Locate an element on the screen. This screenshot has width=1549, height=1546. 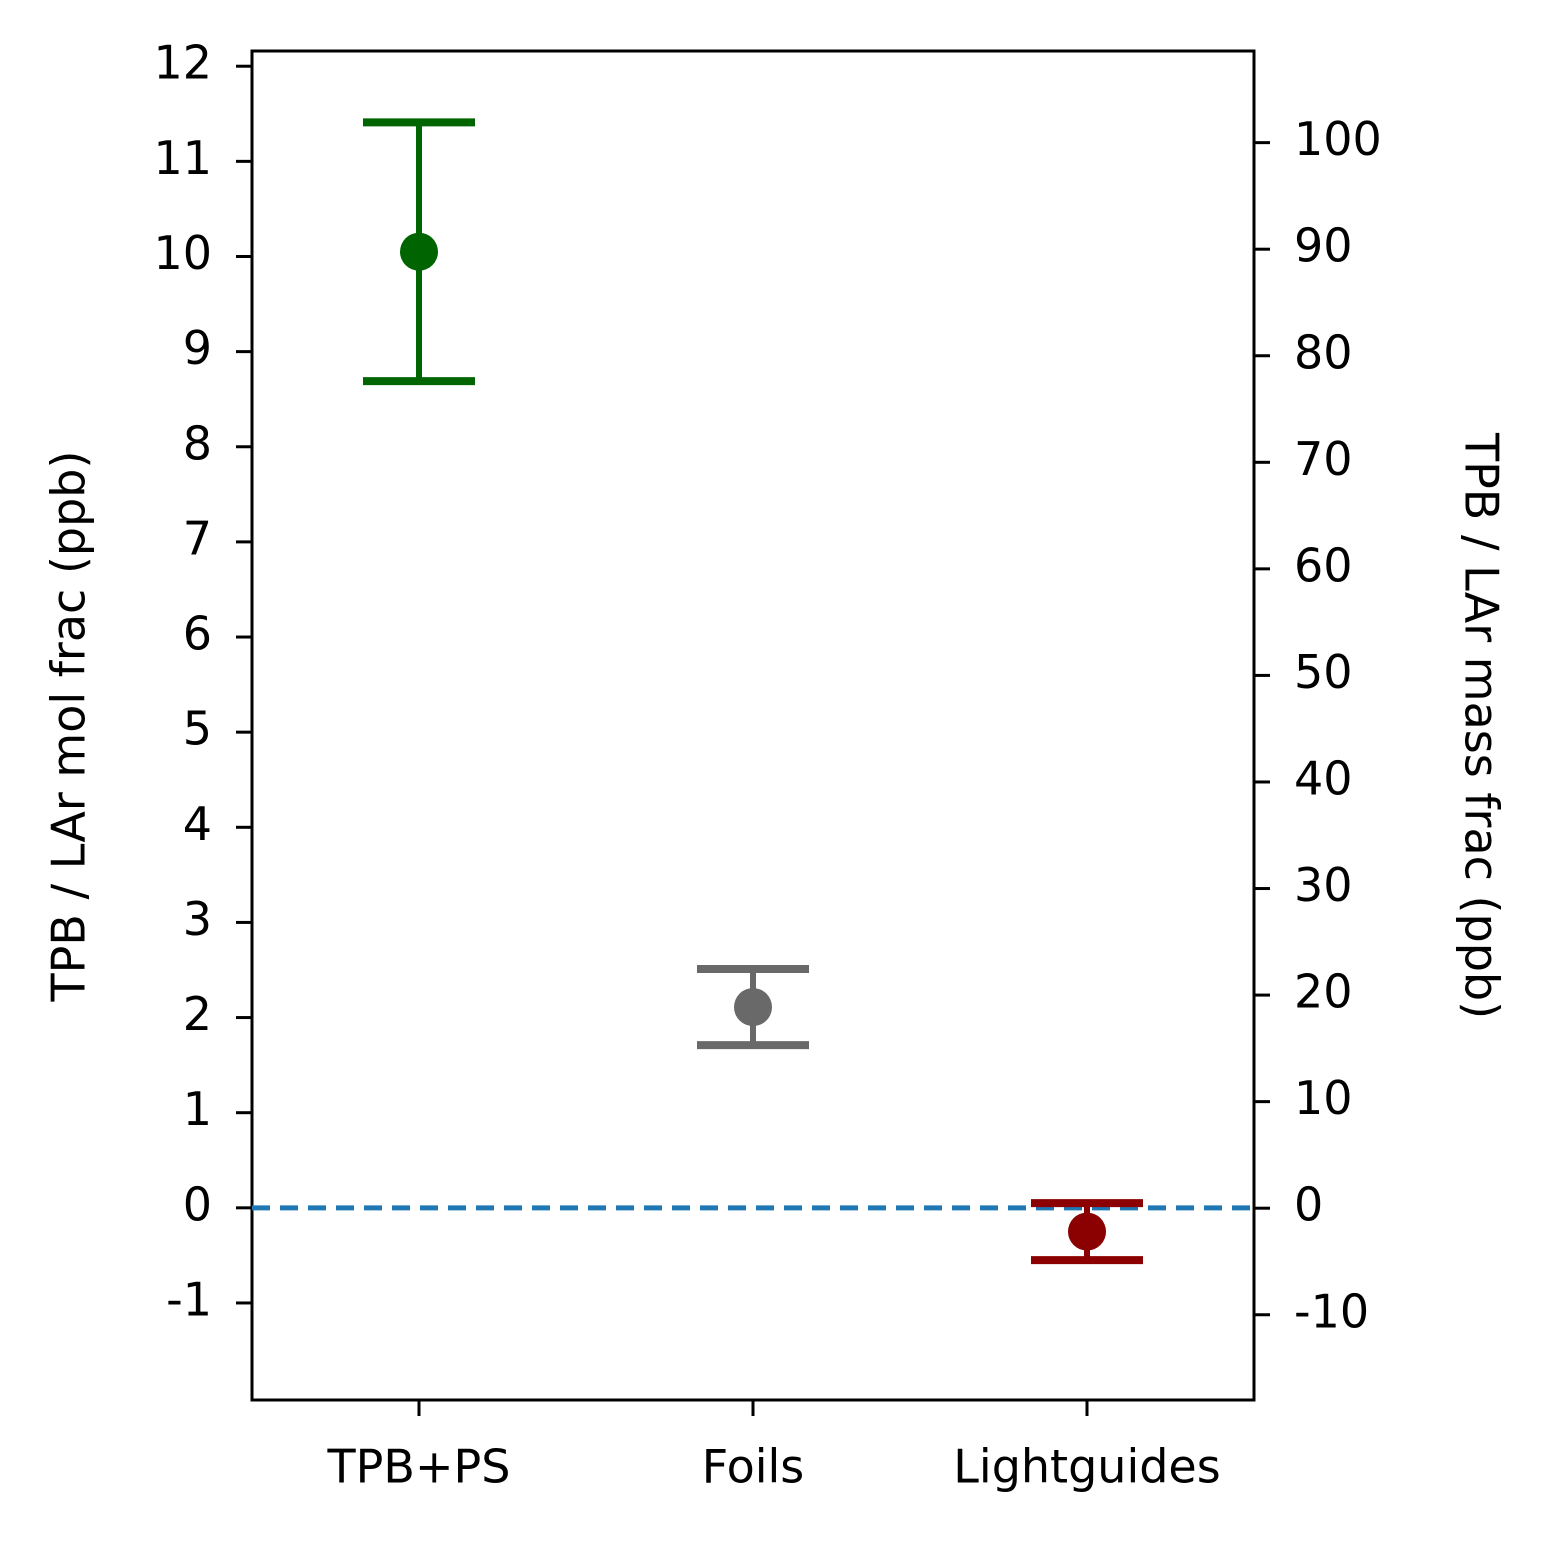
y-tick-label: 10 is located at coordinates (182, 253).